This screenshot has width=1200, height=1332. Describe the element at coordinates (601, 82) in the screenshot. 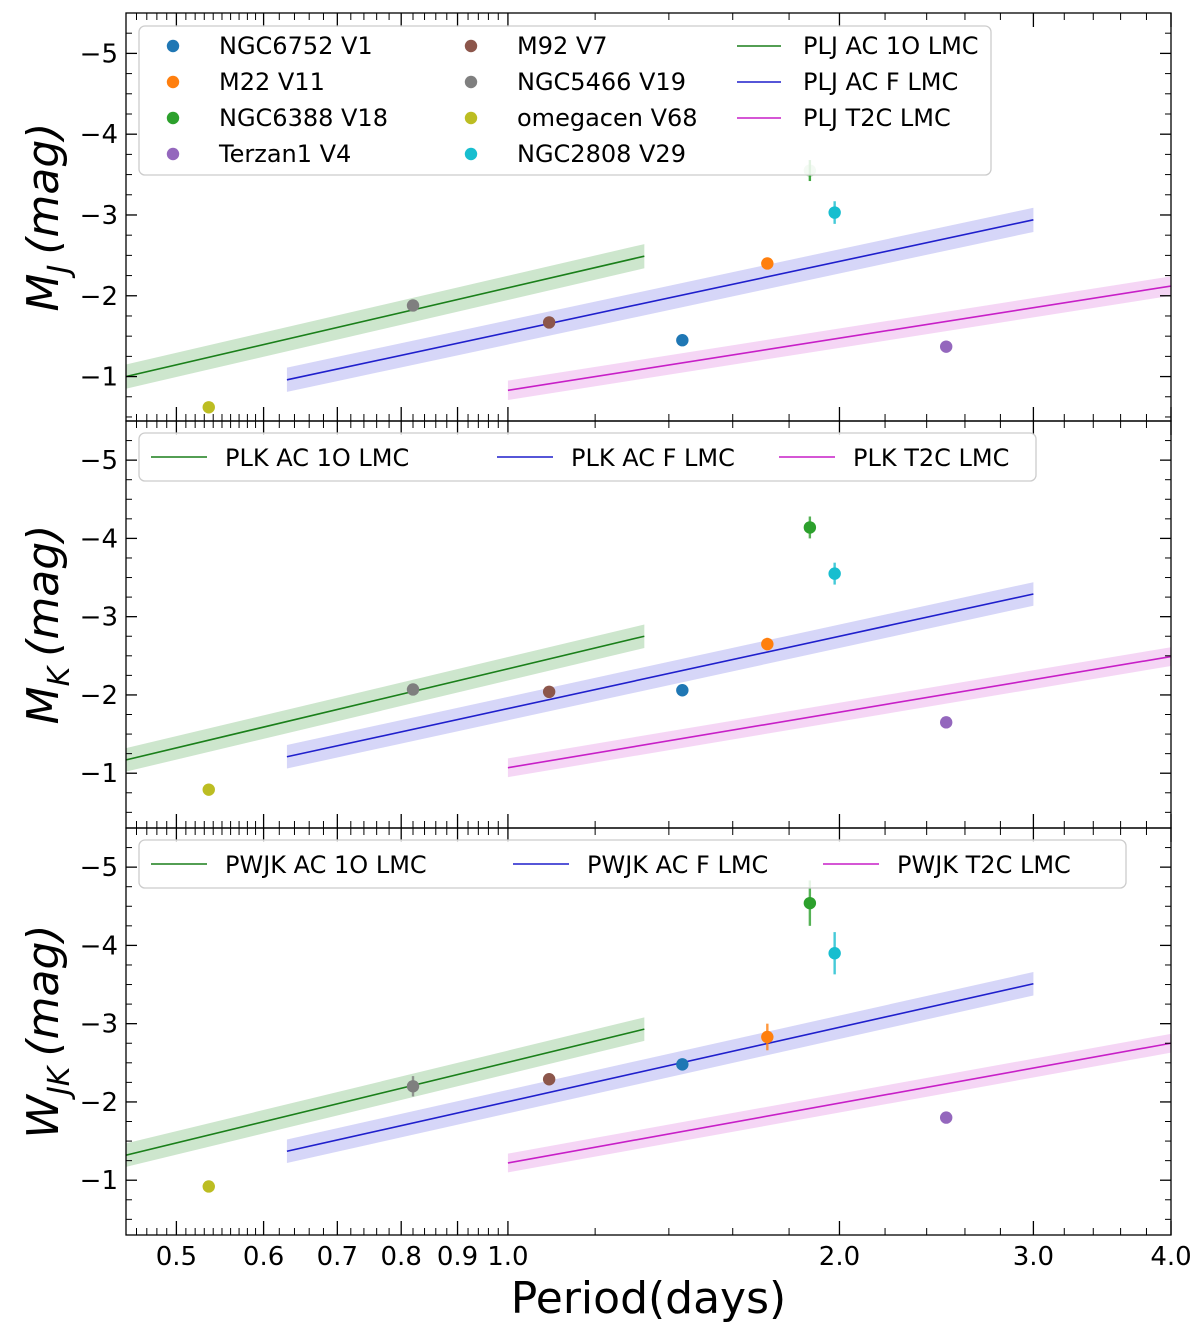

I see `legend-label: NGC5466 V19` at that location.